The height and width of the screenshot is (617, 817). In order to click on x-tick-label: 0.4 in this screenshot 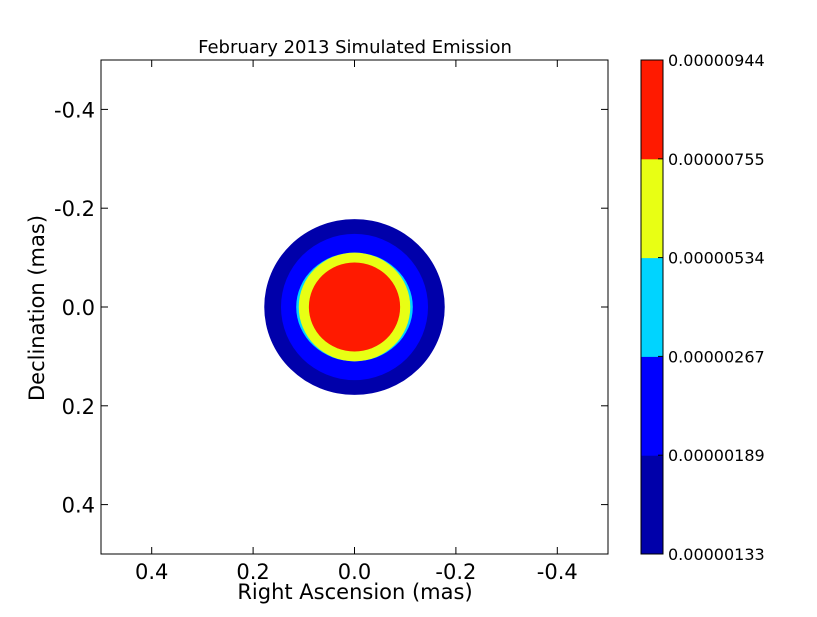, I will do `click(151, 572)`.